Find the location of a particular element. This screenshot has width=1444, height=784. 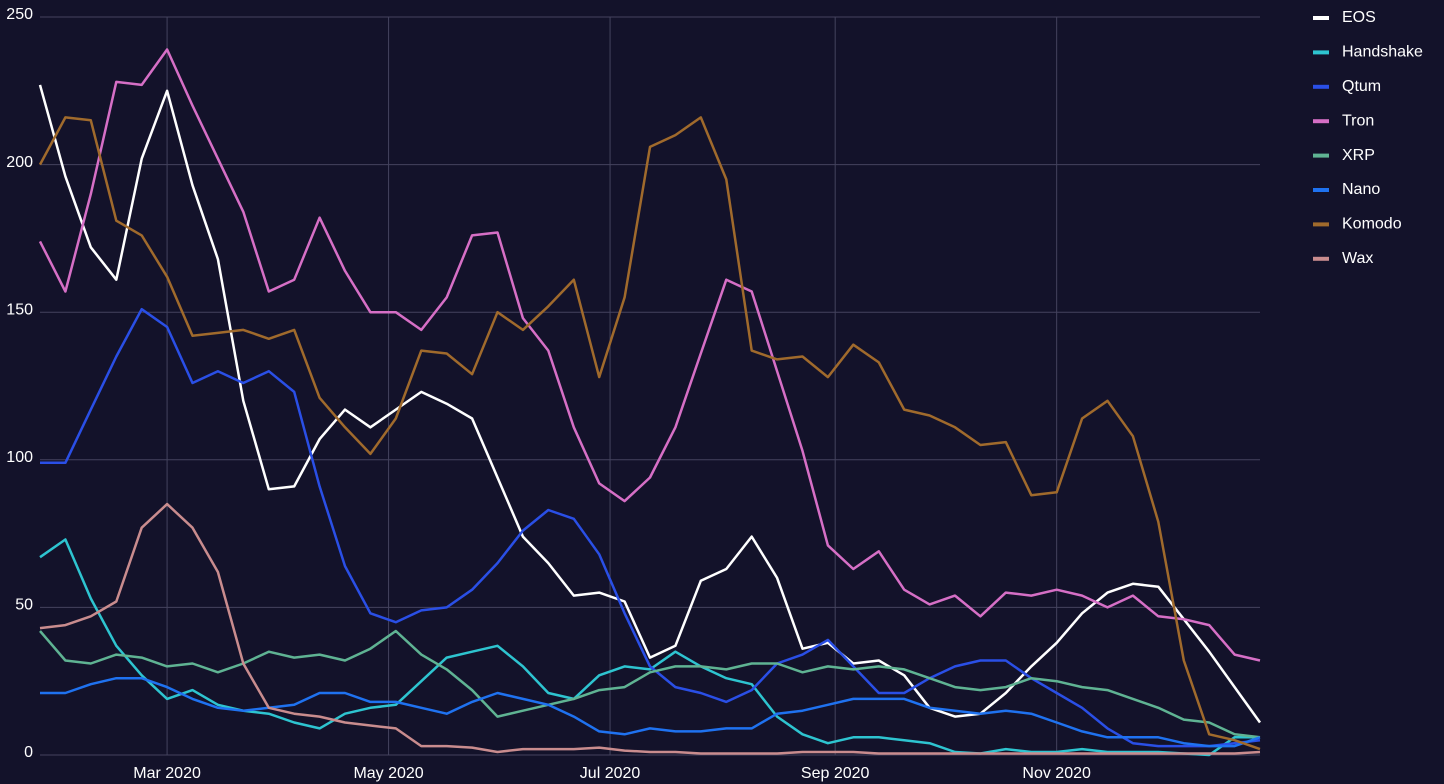

y-tick-label: 150 is located at coordinates (19, 309).